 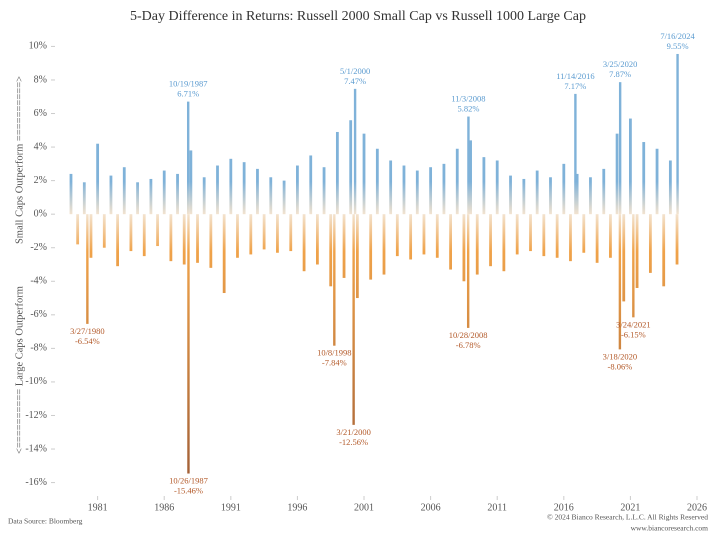 I want to click on annotation-value: 5.82%, so click(x=468, y=108).